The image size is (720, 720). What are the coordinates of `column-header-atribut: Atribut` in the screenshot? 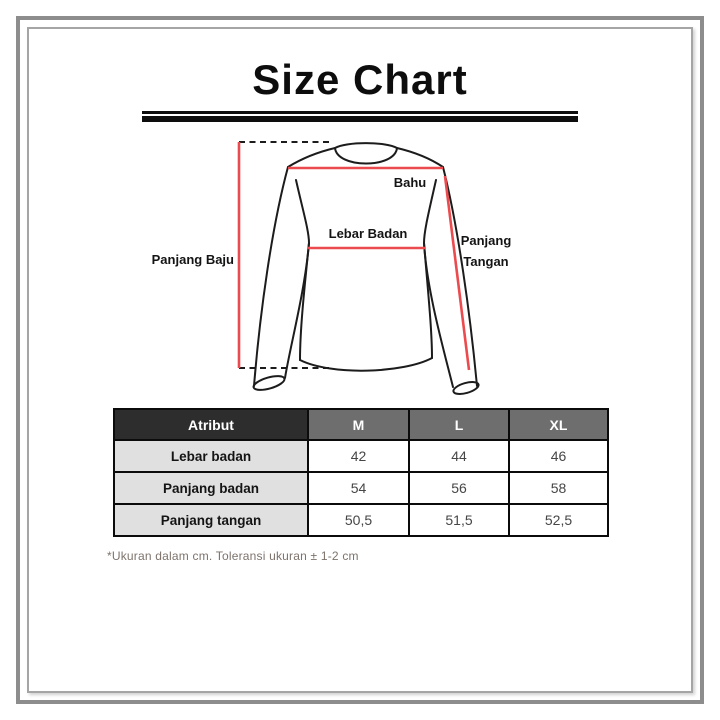 It's located at (211, 424).